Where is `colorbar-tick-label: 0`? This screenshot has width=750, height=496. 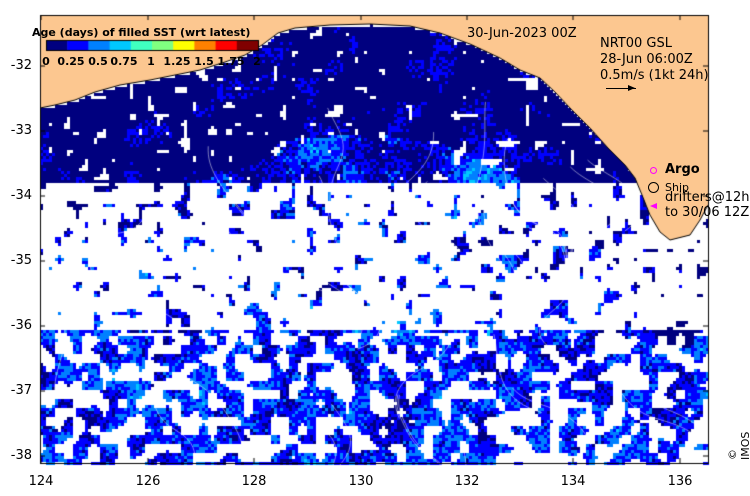 colorbar-tick-label: 0 is located at coordinates (46, 61).